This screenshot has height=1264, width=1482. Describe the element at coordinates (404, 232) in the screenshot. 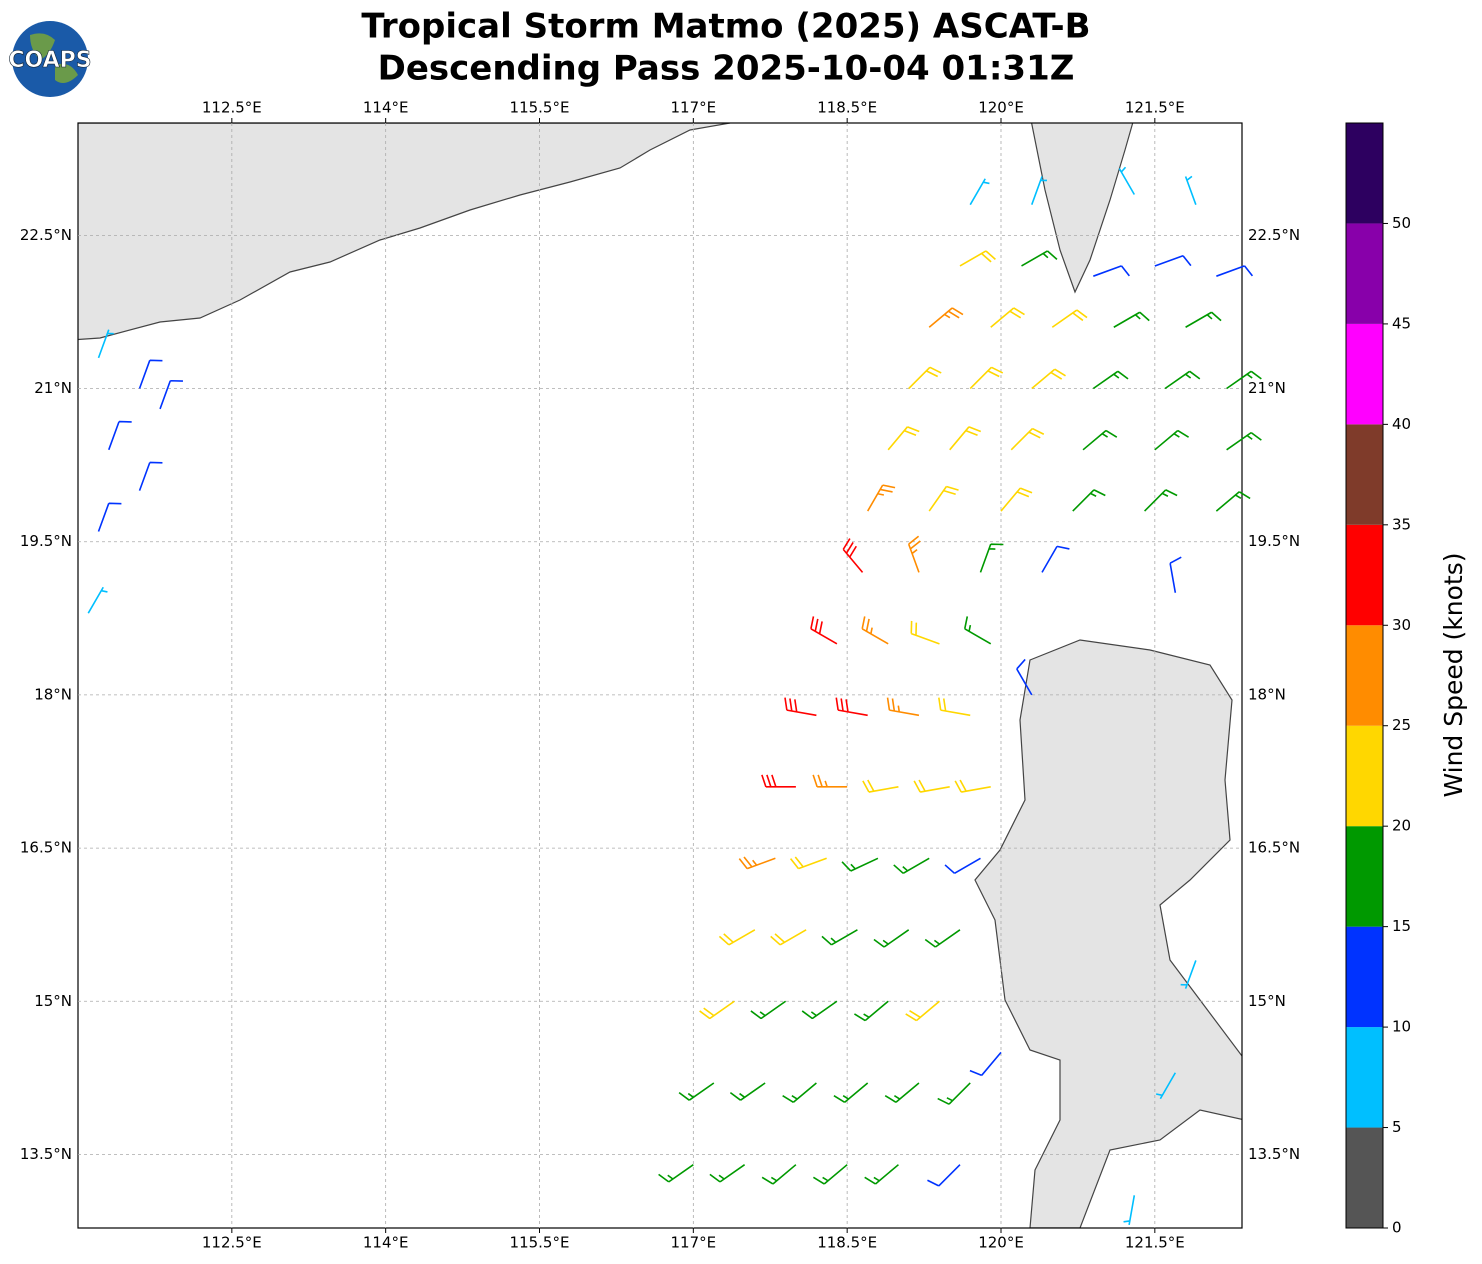

I see `china-coast` at that location.